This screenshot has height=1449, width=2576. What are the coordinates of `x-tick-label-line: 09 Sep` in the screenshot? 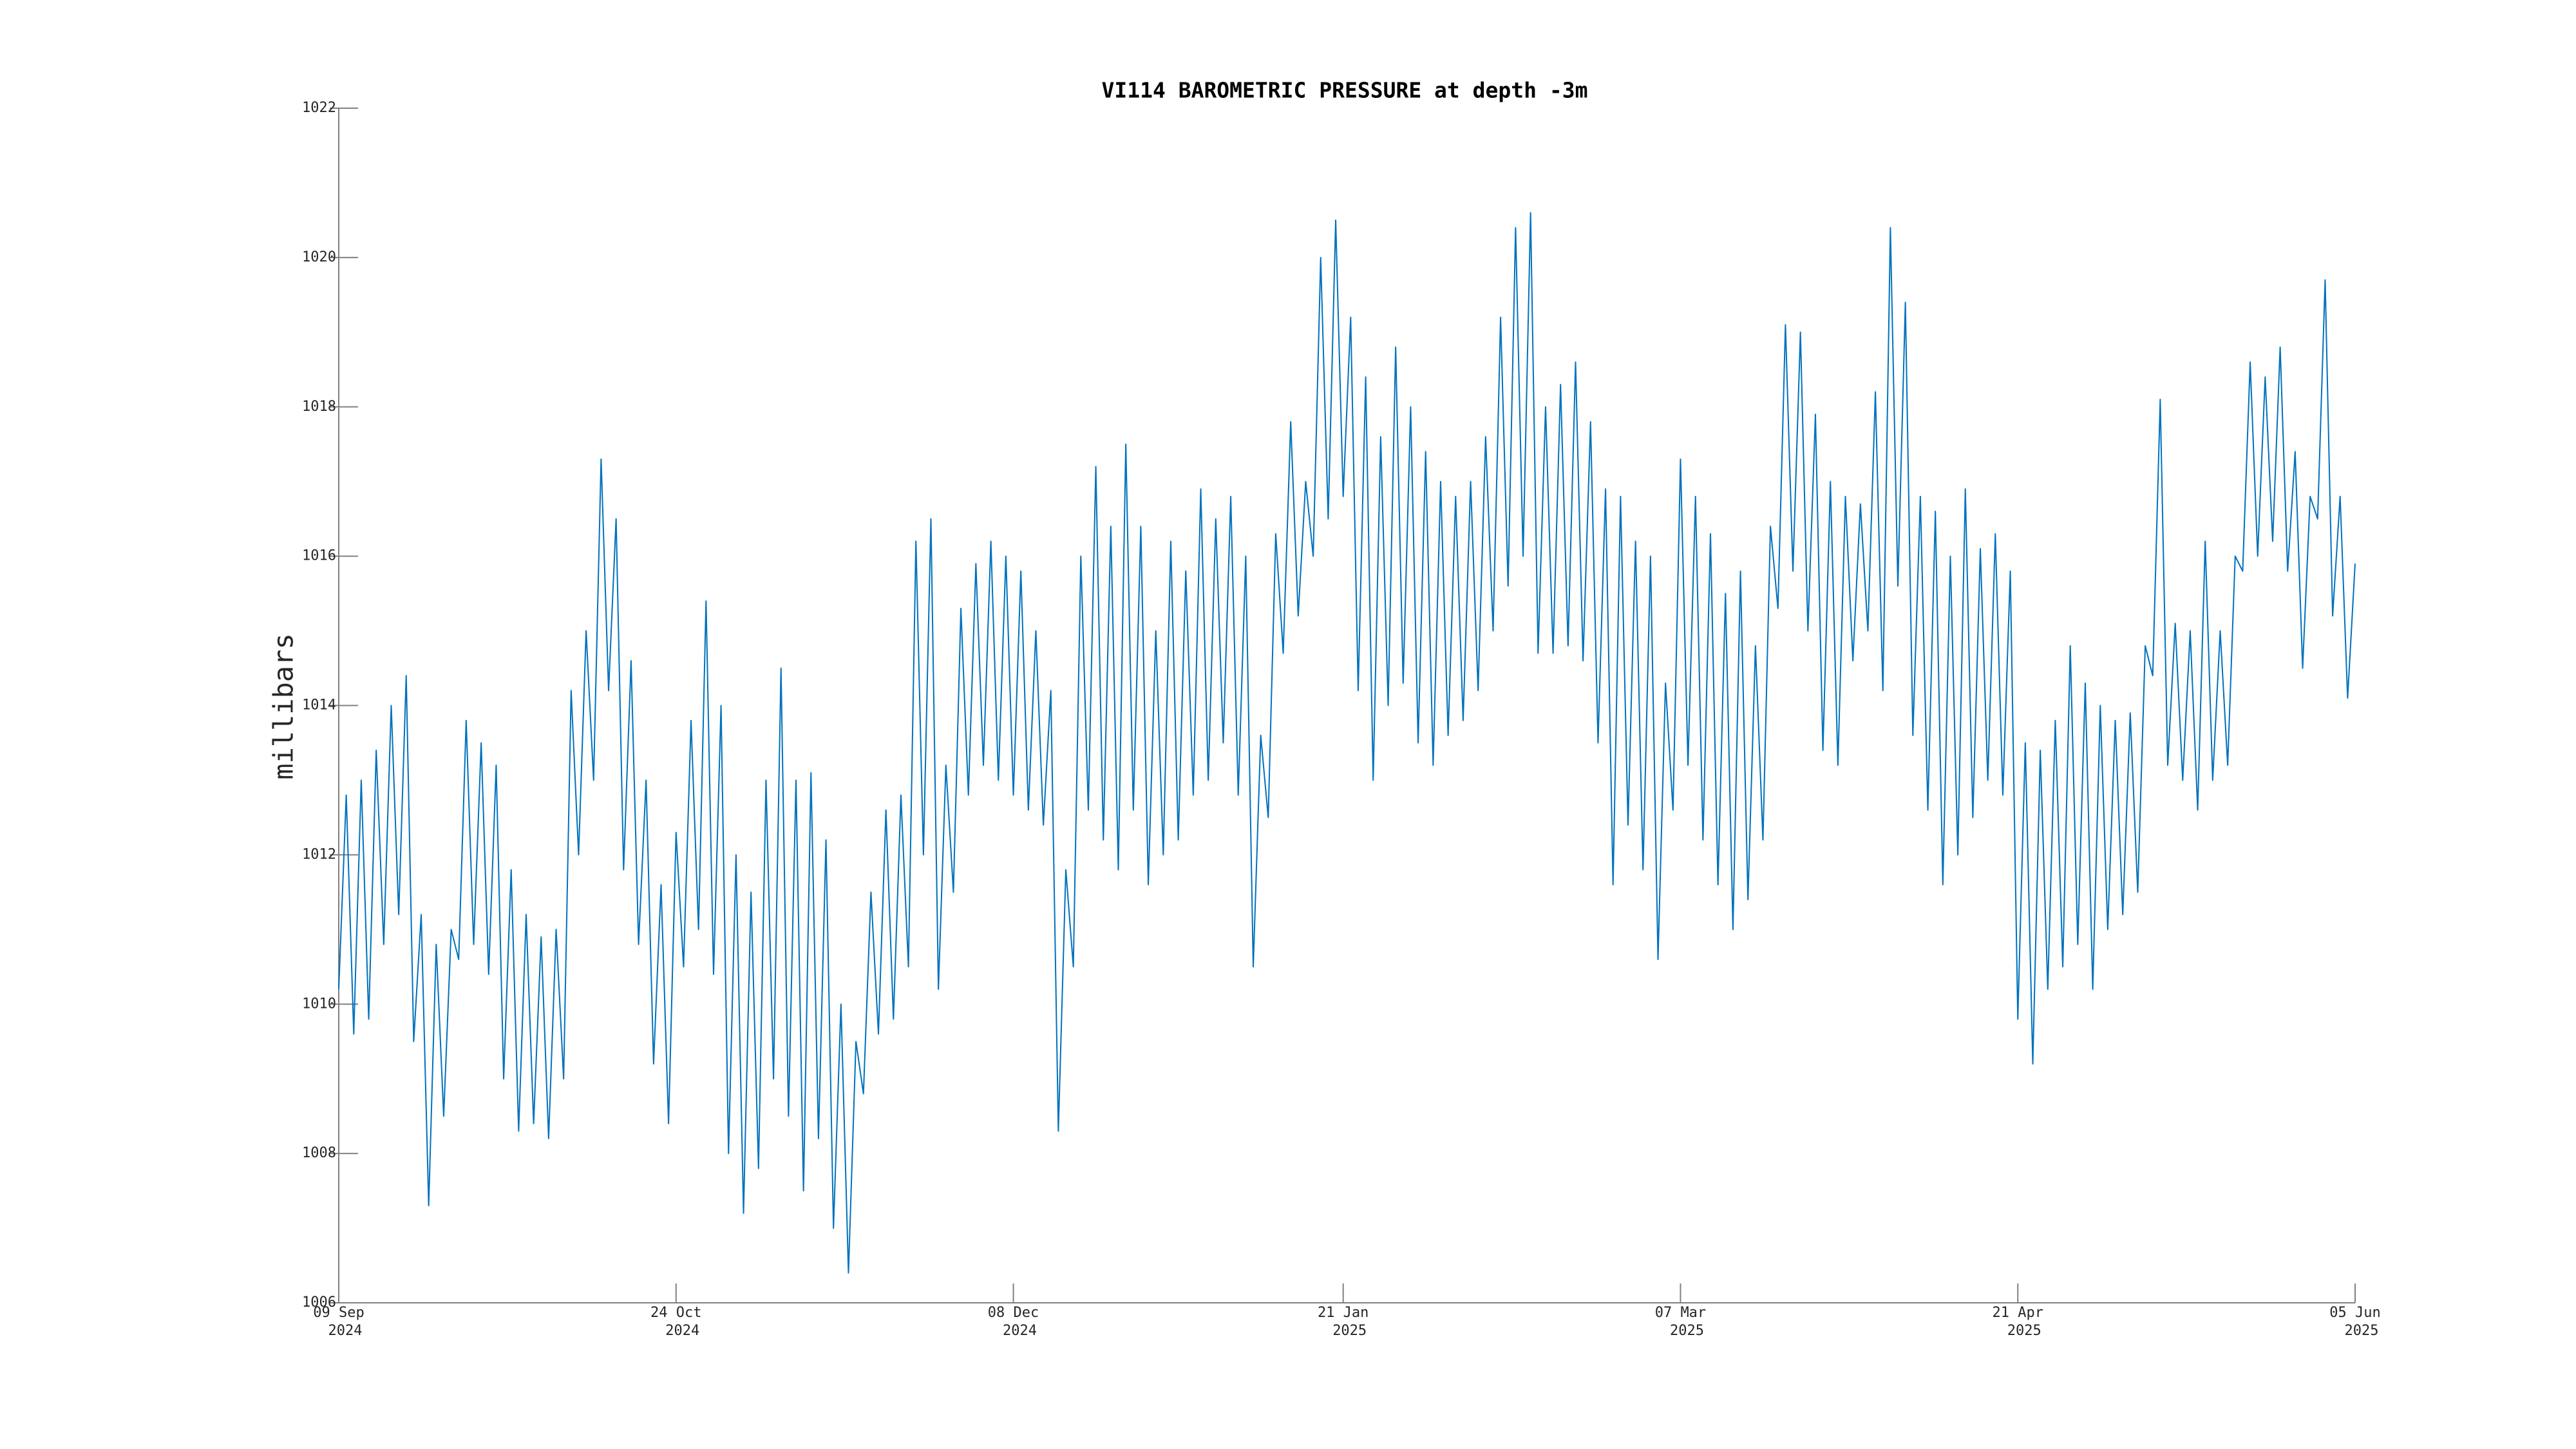 It's located at (338, 1313).